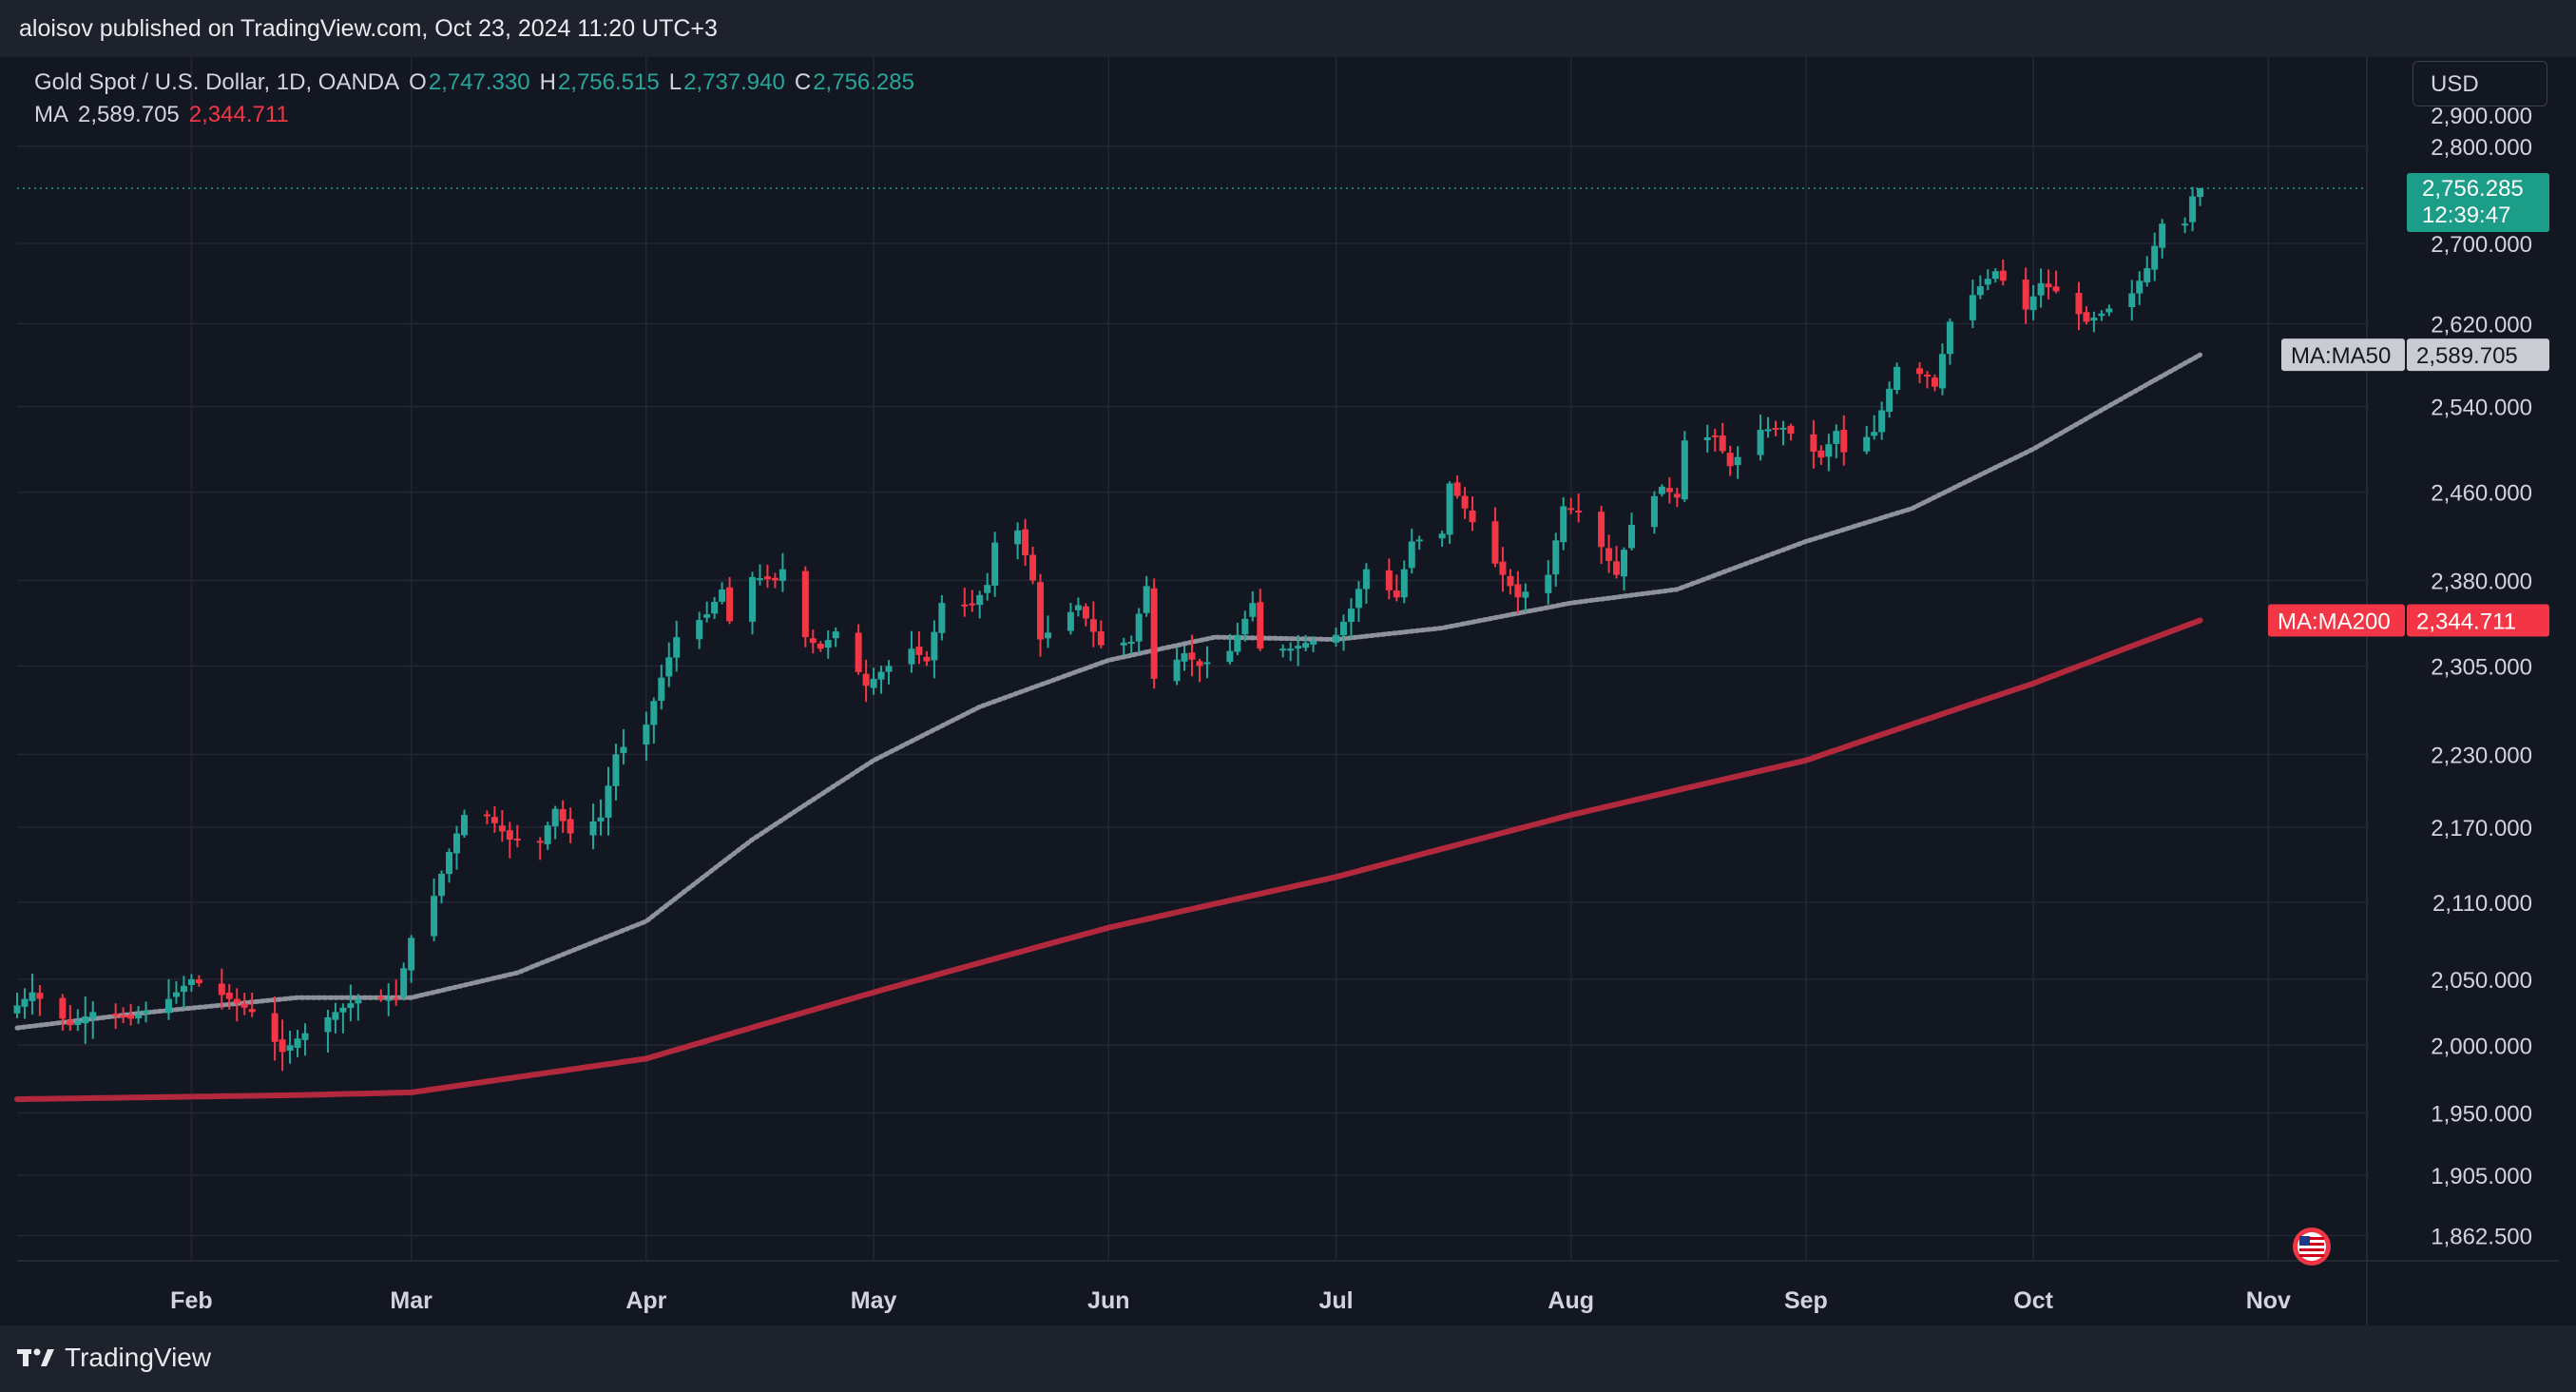 The image size is (2576, 1392). I want to click on ma200-value-label-bg, so click(2478, 620).